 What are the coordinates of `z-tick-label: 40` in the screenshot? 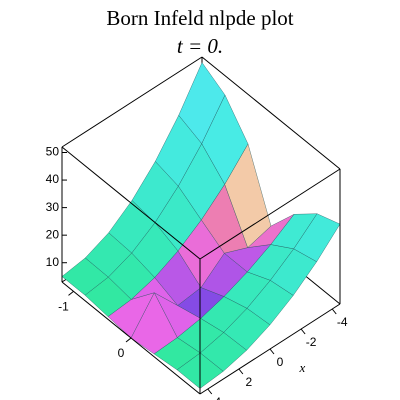 It's located at (53, 179).